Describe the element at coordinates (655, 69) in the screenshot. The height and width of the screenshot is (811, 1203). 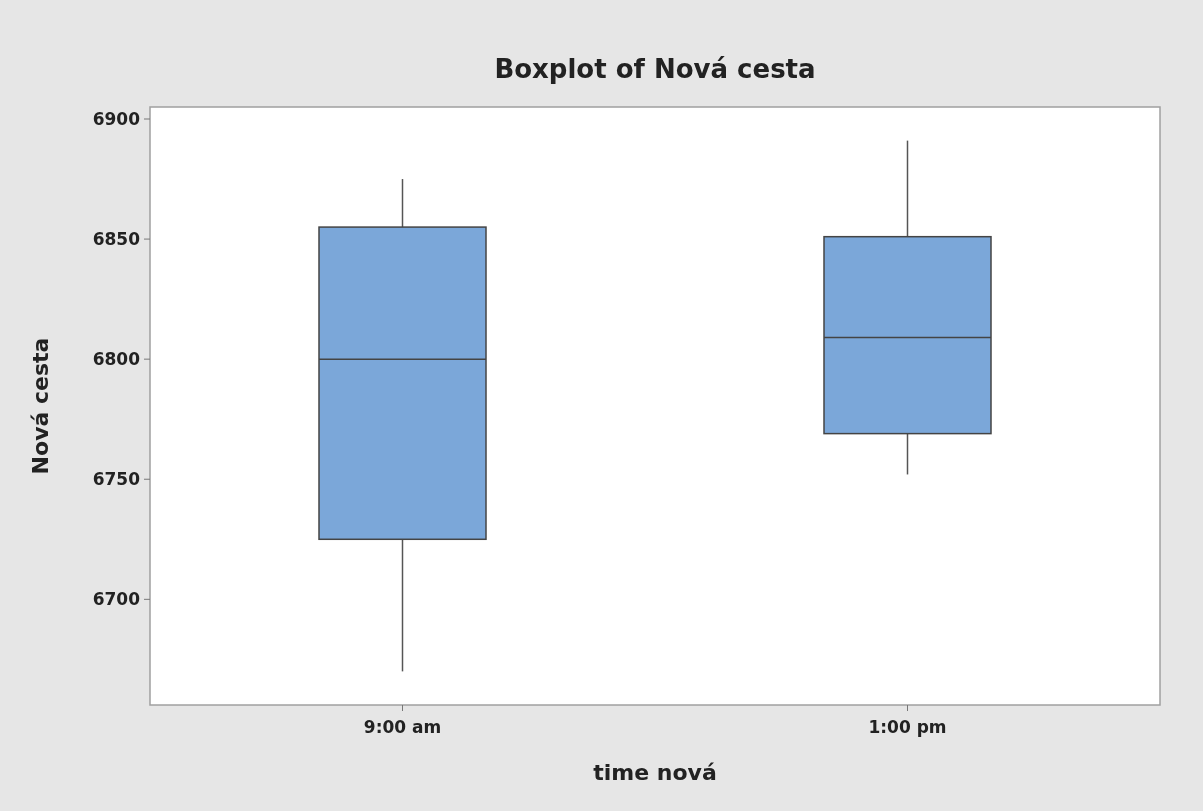
I see `chart-title: Boxplot of Nová cesta` at that location.